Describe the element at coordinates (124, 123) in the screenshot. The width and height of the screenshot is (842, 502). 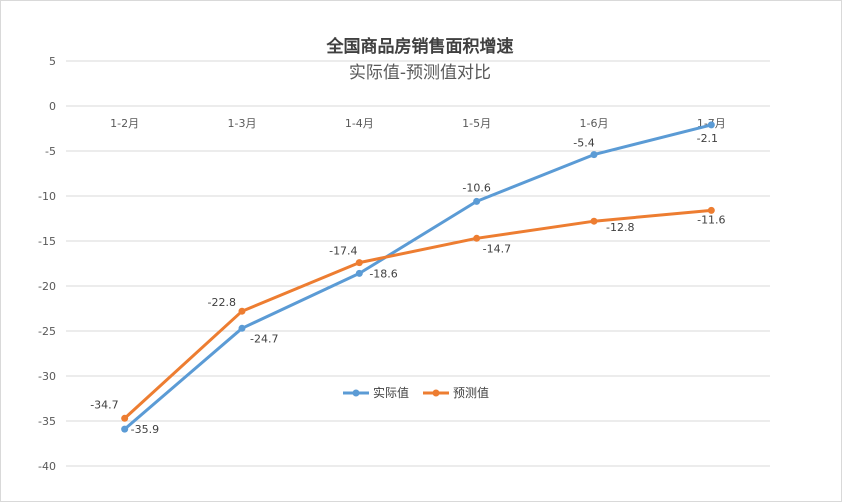
I see `x-category-label: 1-2月` at that location.